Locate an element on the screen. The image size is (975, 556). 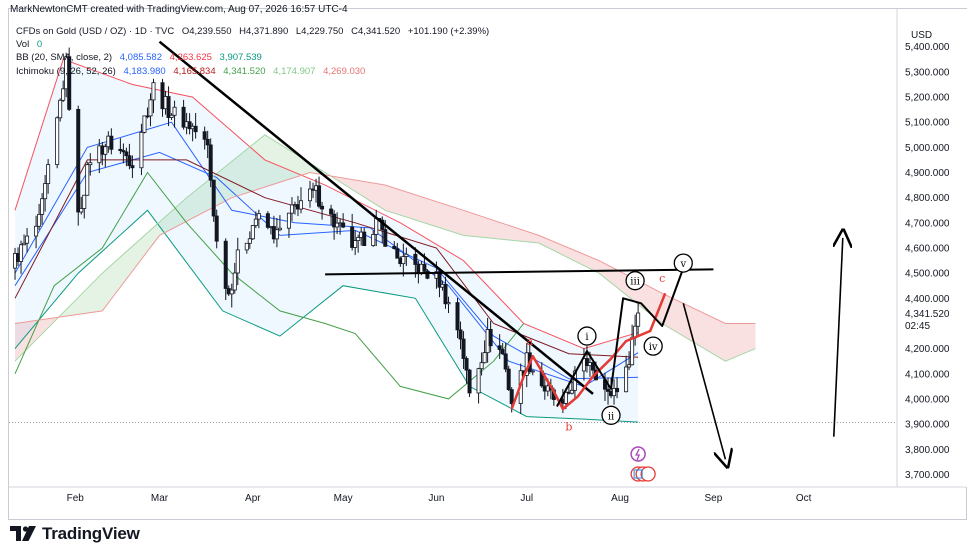
wave-label-ii: ii is located at coordinates (611, 415).